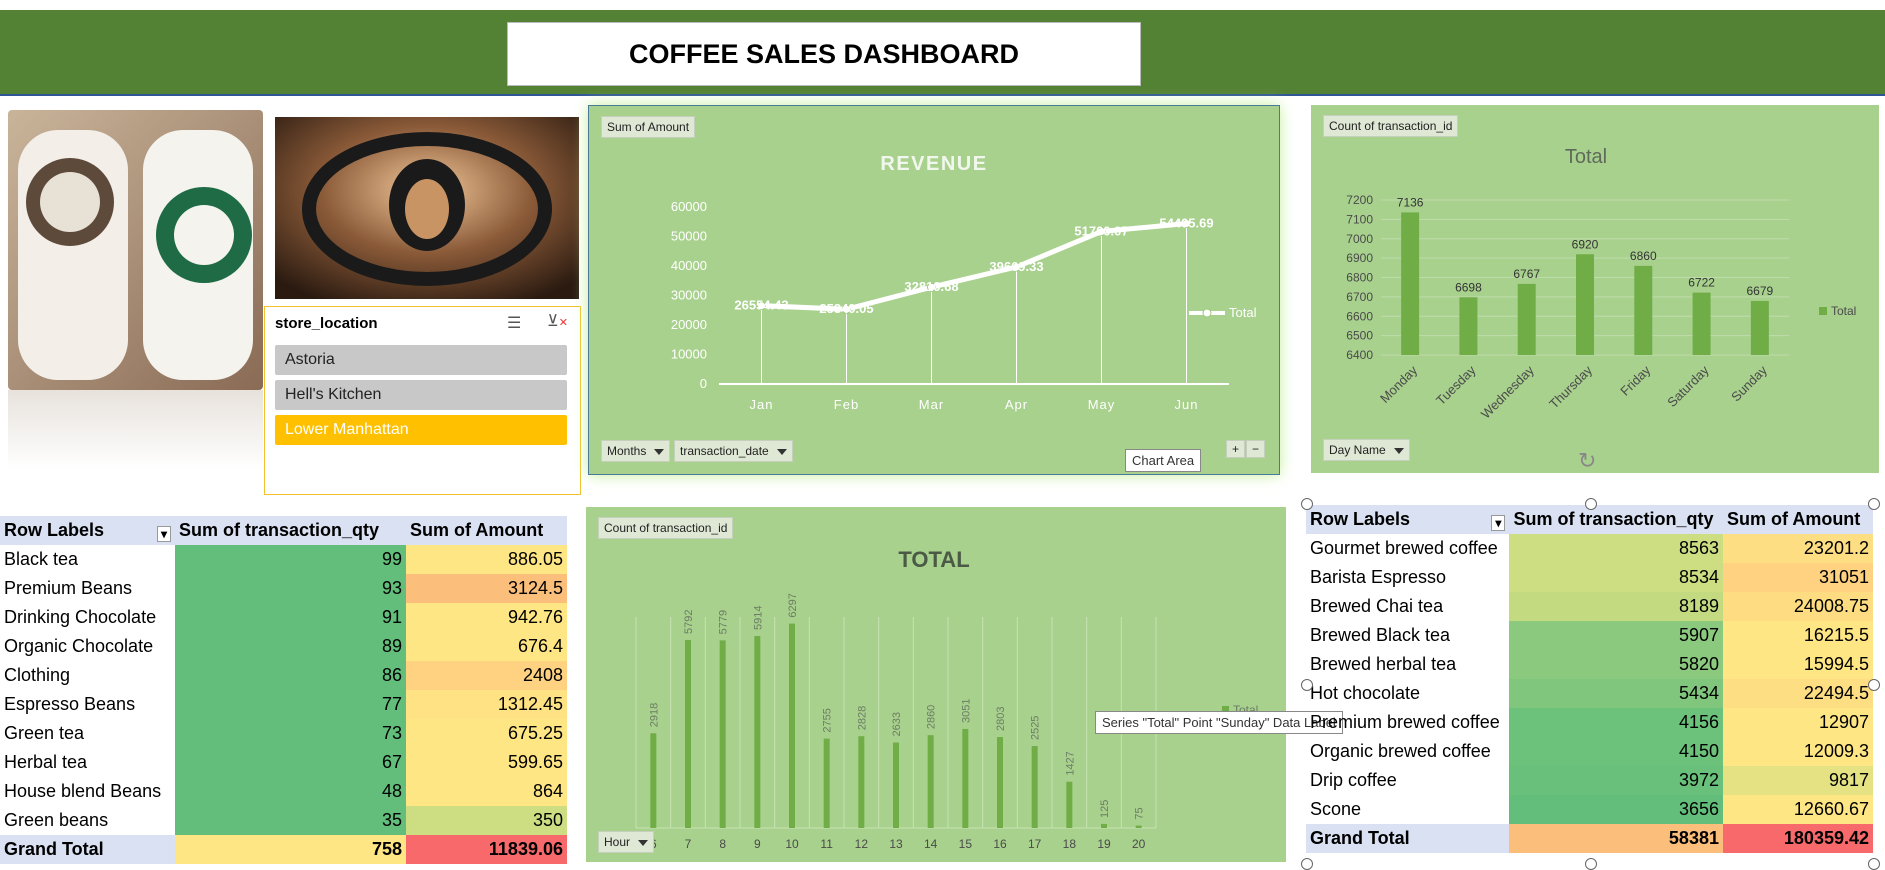 The height and width of the screenshot is (870, 1885). I want to click on qty-cell: 4156, so click(1616, 722).